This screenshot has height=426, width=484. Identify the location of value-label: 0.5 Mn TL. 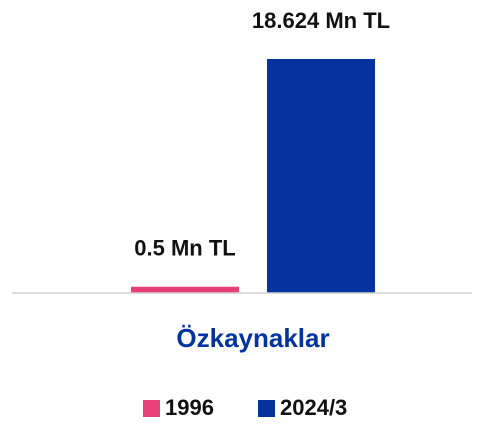
(184, 248).